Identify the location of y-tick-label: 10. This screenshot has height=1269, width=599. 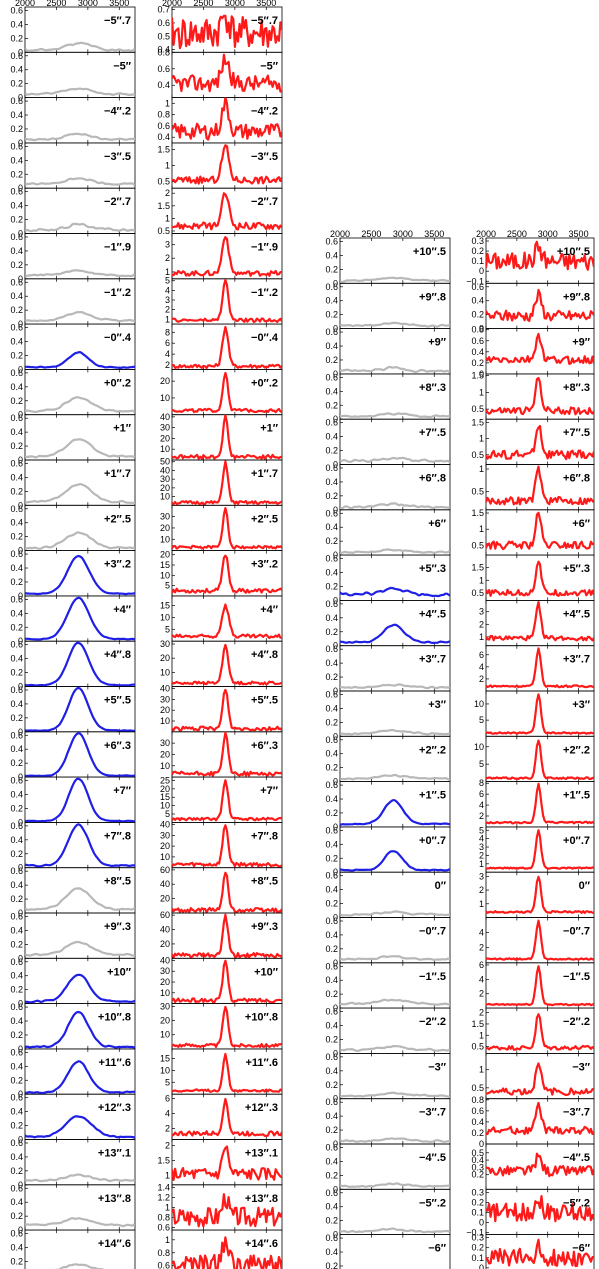
(165, 1070).